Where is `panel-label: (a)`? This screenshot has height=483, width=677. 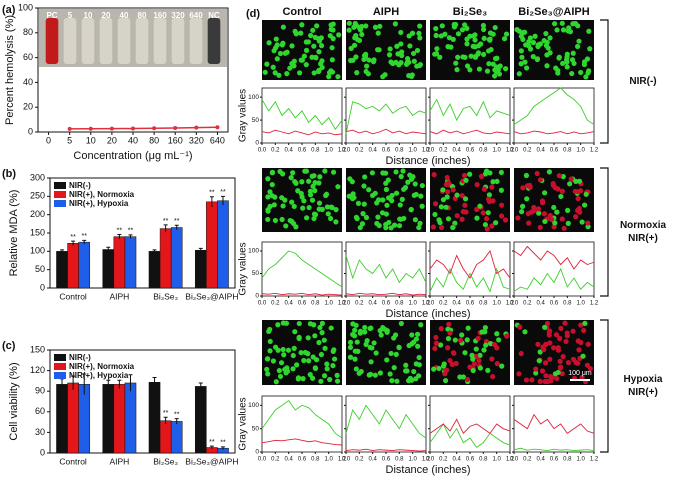 panel-label: (a) is located at coordinates (9, 10).